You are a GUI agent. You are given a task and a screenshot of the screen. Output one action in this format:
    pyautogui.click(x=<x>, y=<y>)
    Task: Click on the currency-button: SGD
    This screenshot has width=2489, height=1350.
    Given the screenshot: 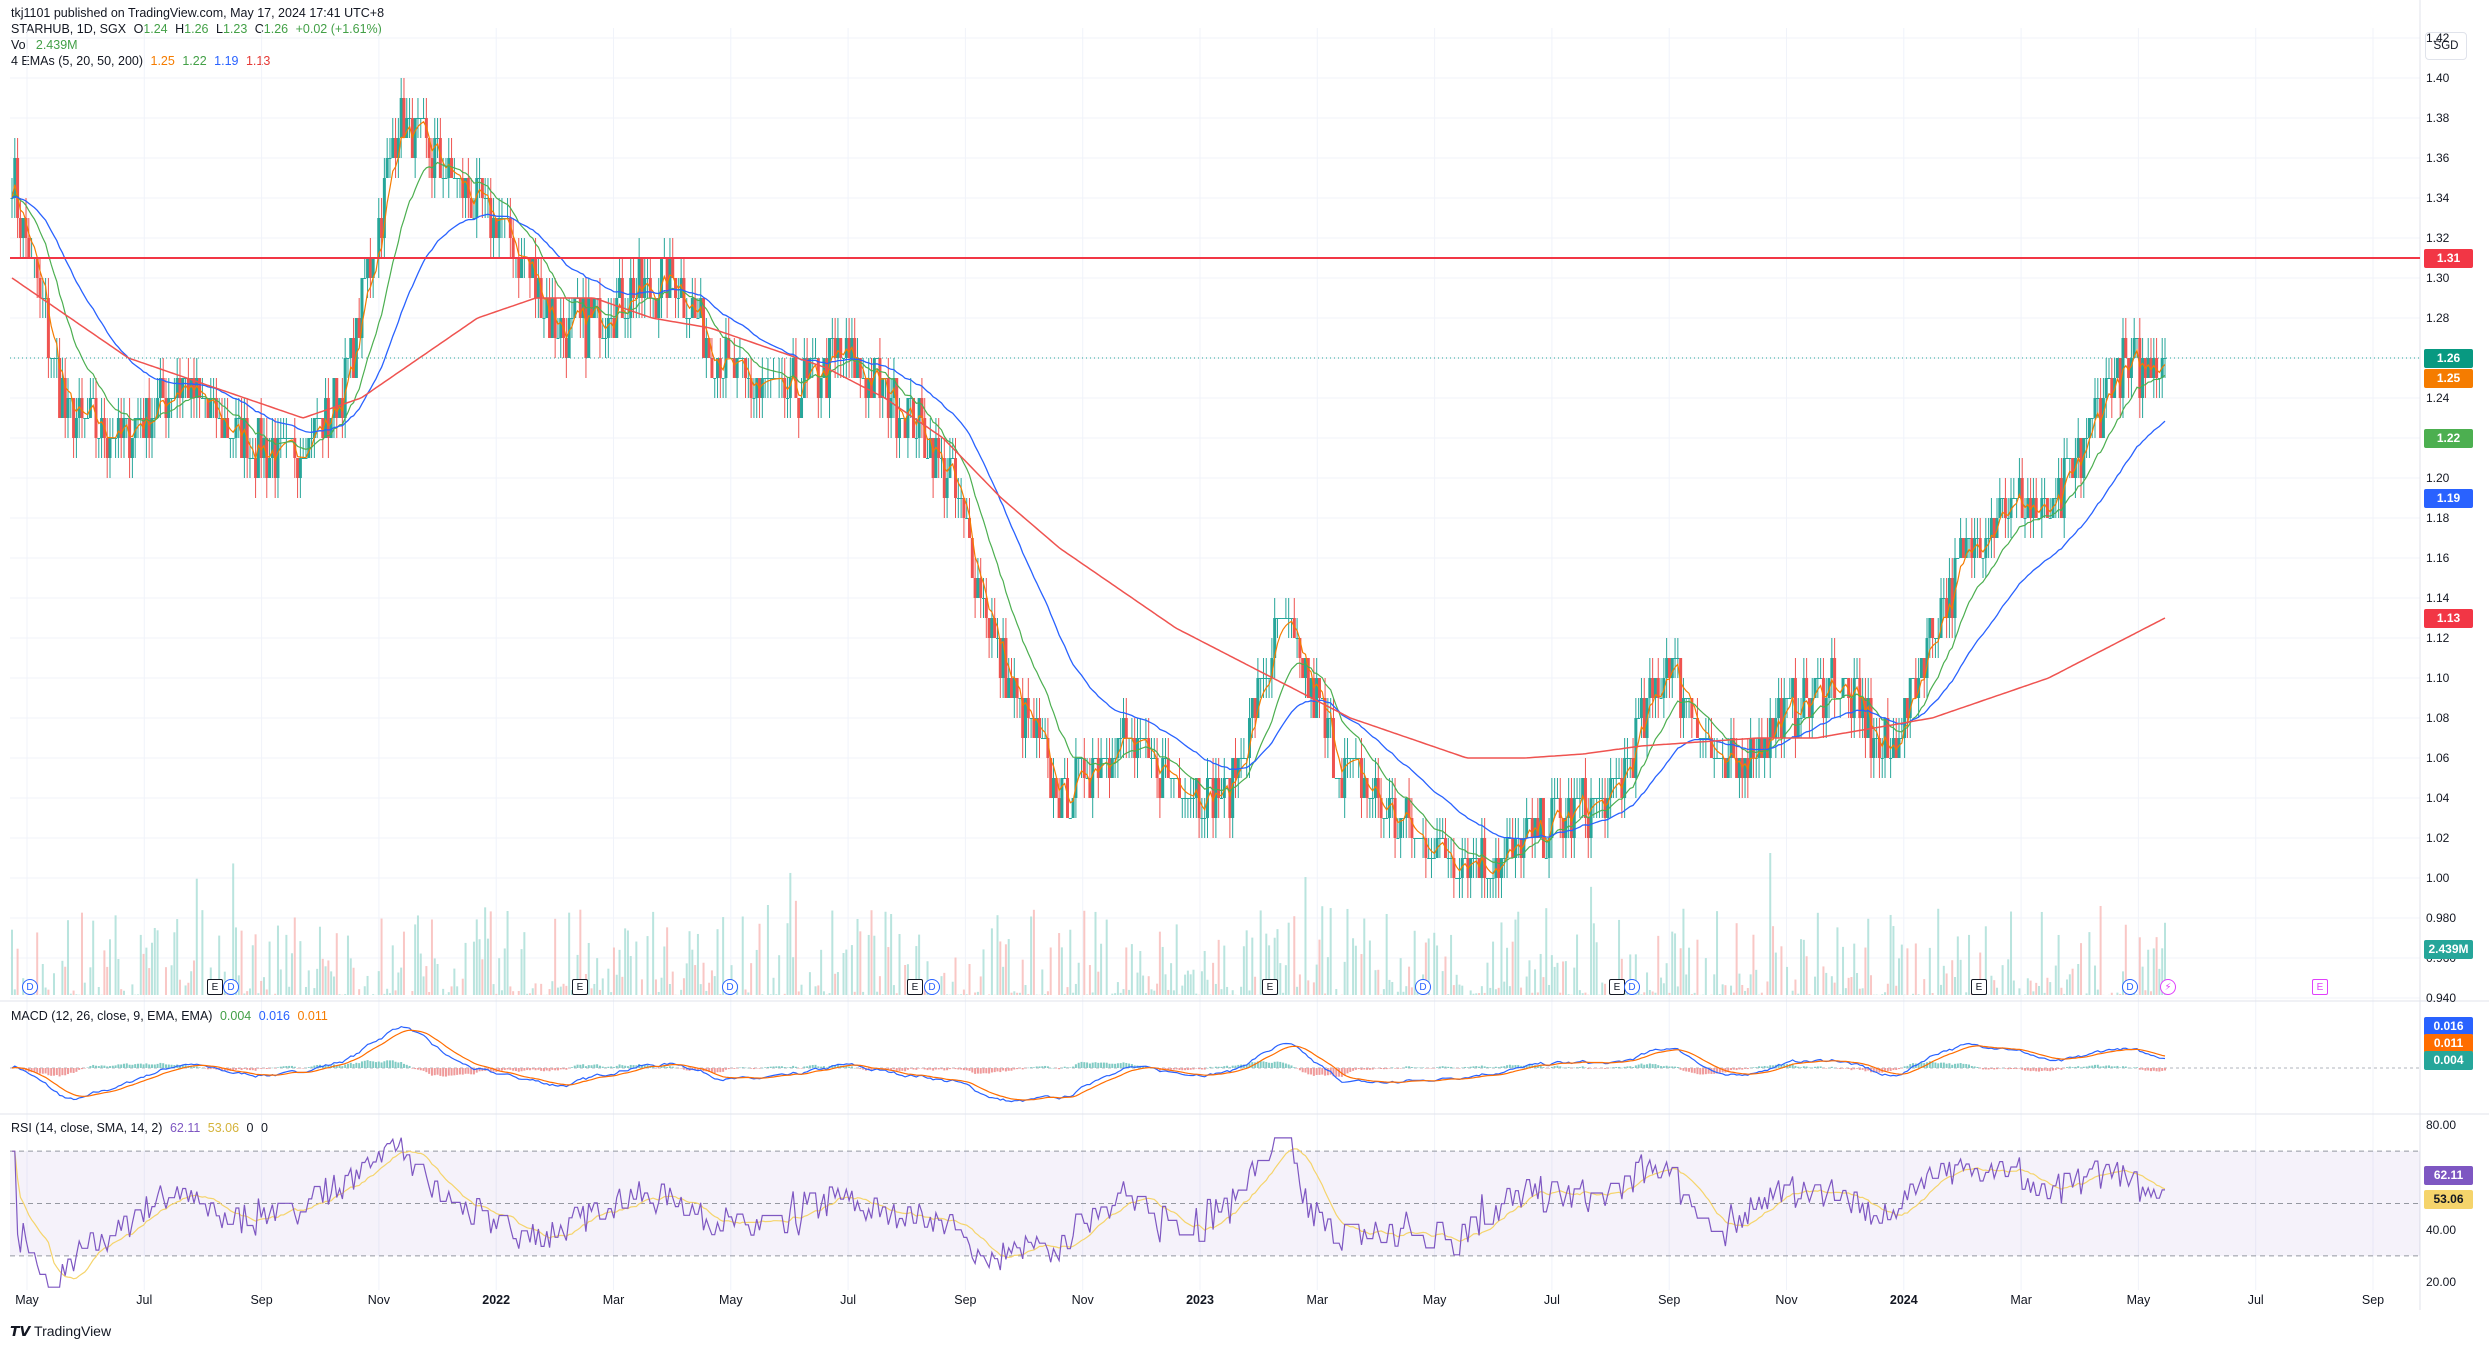 What is the action you would take?
    pyautogui.click(x=2446, y=46)
    